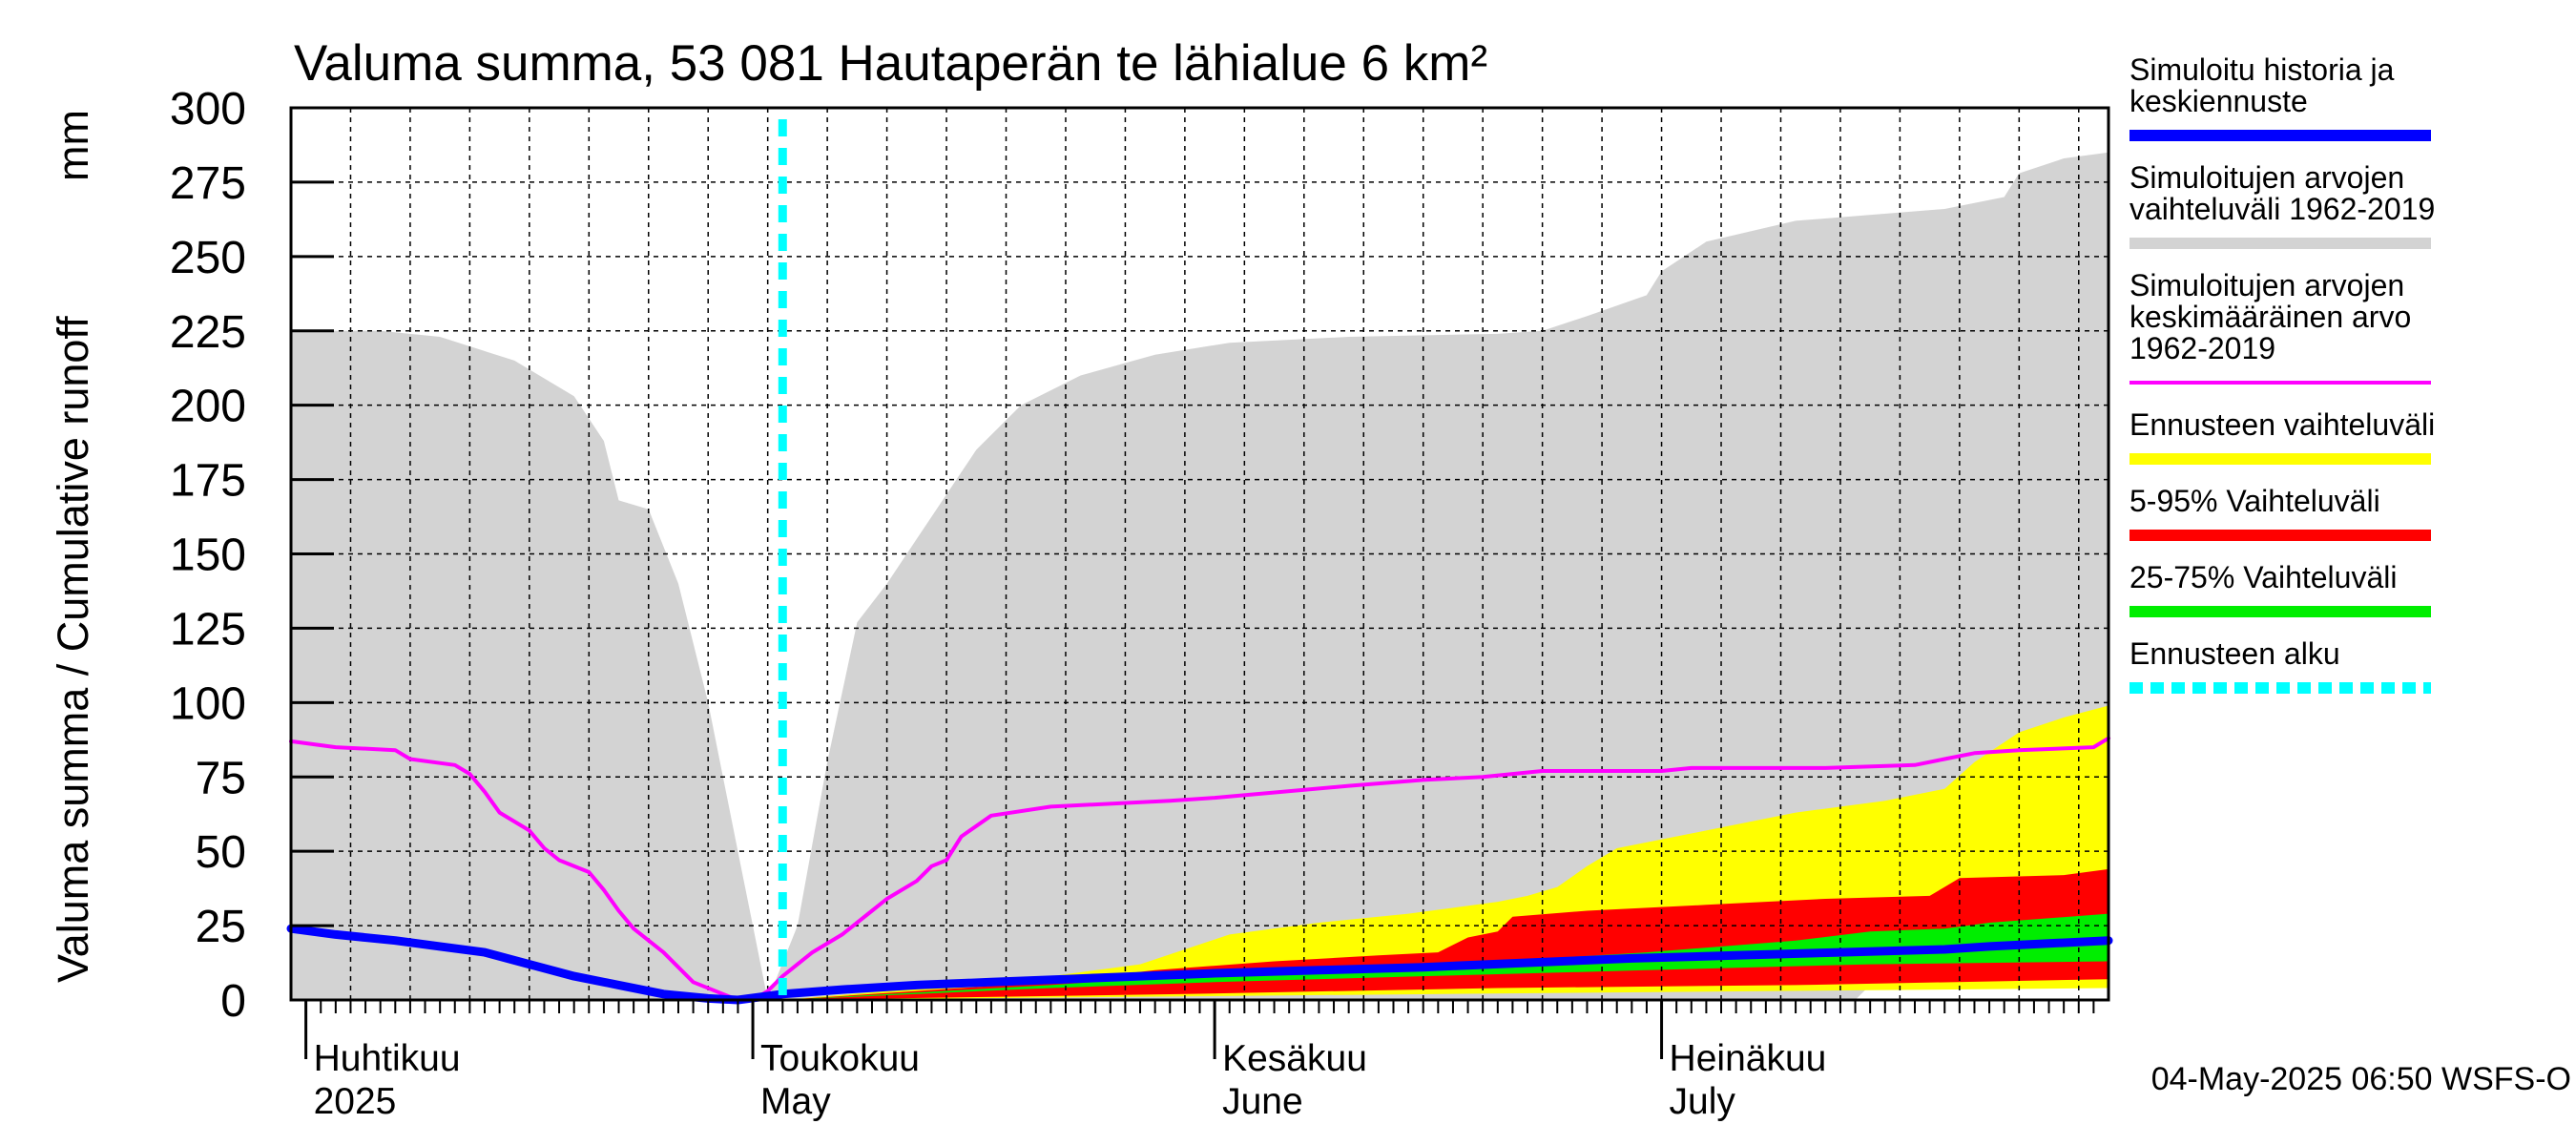  Describe the element at coordinates (208, 482) in the screenshot. I see `y-tick-label: 175` at that location.